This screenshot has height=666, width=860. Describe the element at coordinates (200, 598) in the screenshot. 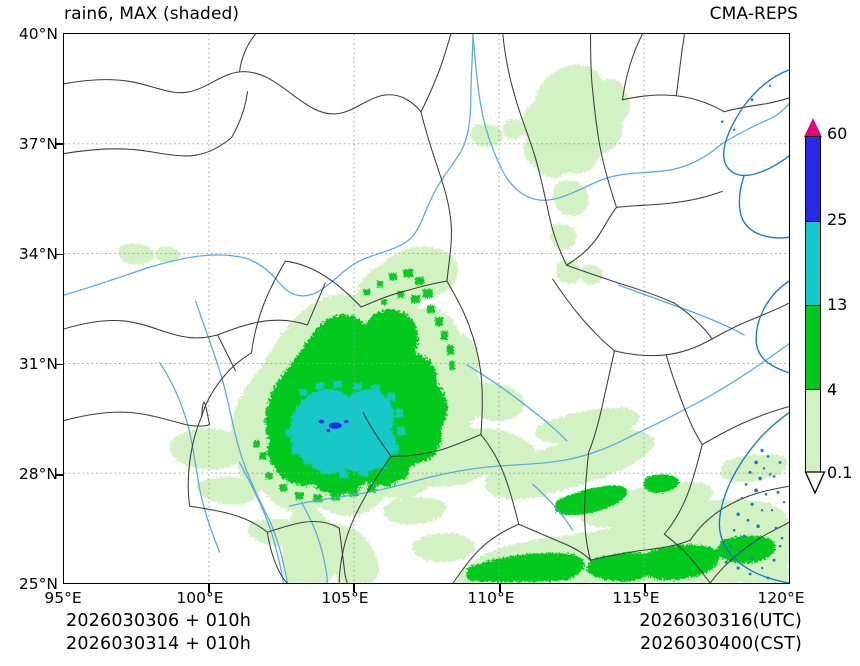

I see `x-tick-label-100e: 100°E` at that location.